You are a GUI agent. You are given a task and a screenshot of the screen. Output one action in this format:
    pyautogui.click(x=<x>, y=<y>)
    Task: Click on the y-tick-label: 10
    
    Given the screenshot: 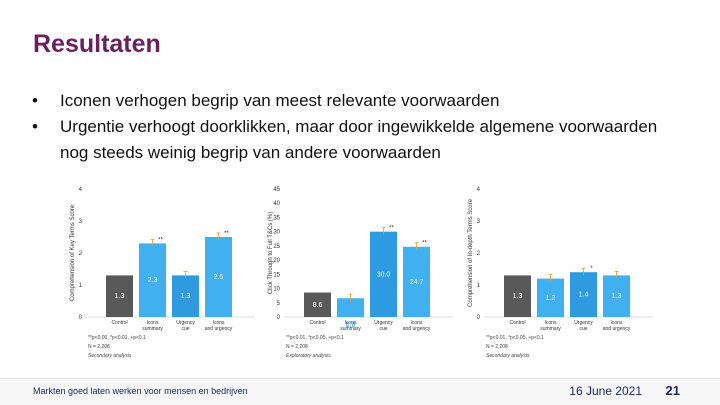 What is the action you would take?
    pyautogui.click(x=276, y=290)
    